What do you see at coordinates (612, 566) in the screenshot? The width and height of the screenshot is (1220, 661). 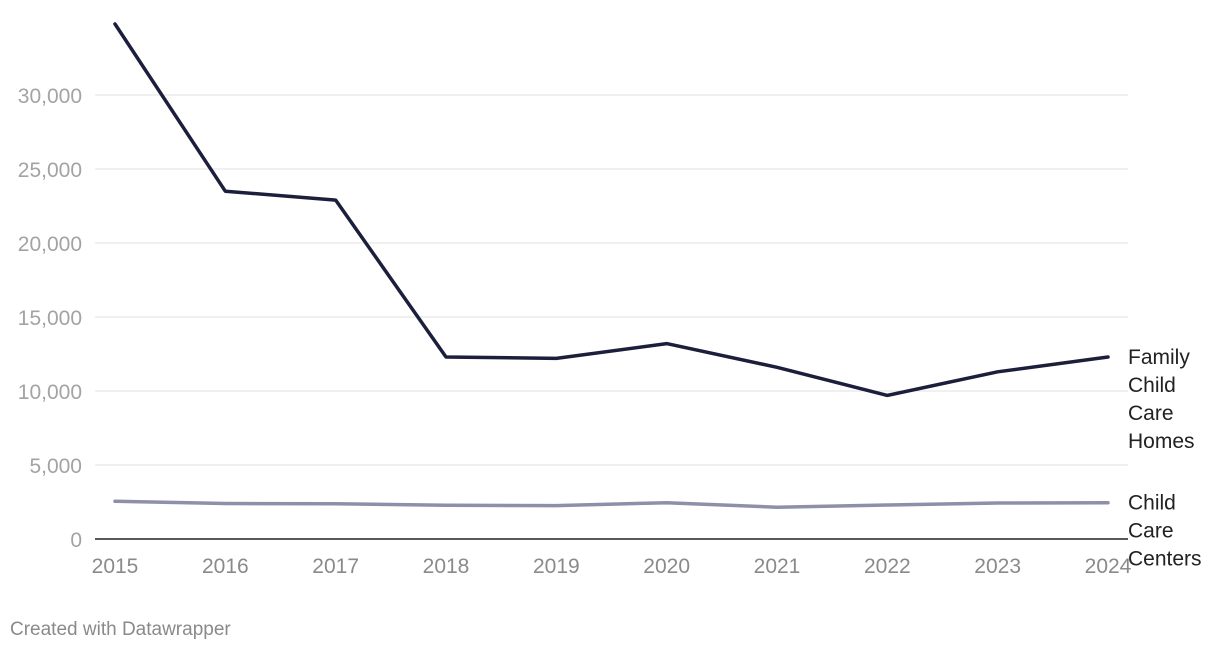 I see `x-axis-tick-labels: 2015 2016 2017 2018 2019 2020 2021 2022 2023 2024` at bounding box center [612, 566].